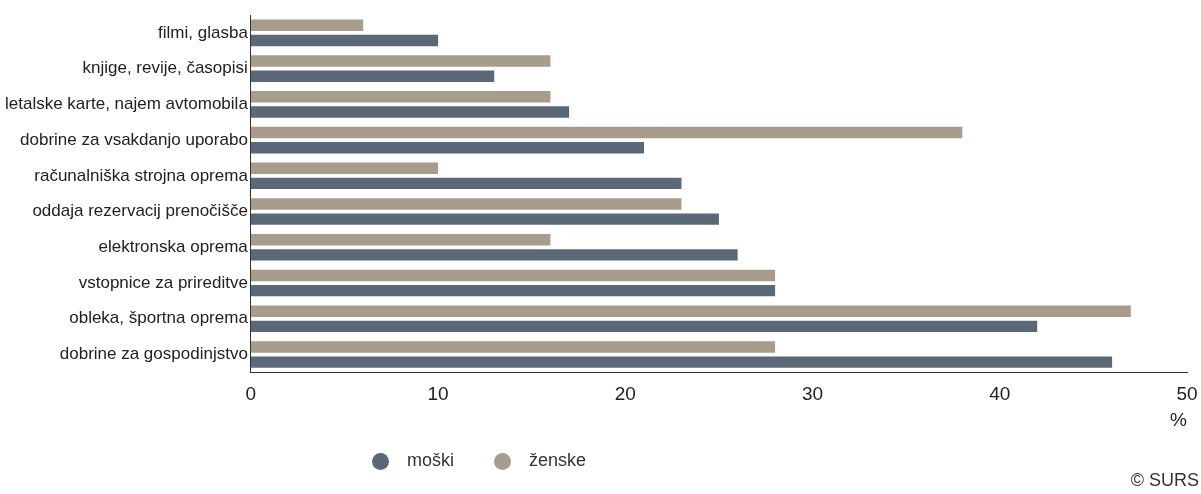 The width and height of the screenshot is (1201, 494). I want to click on y-tick-label: dobrine za gospodinjstvo, so click(153, 354).